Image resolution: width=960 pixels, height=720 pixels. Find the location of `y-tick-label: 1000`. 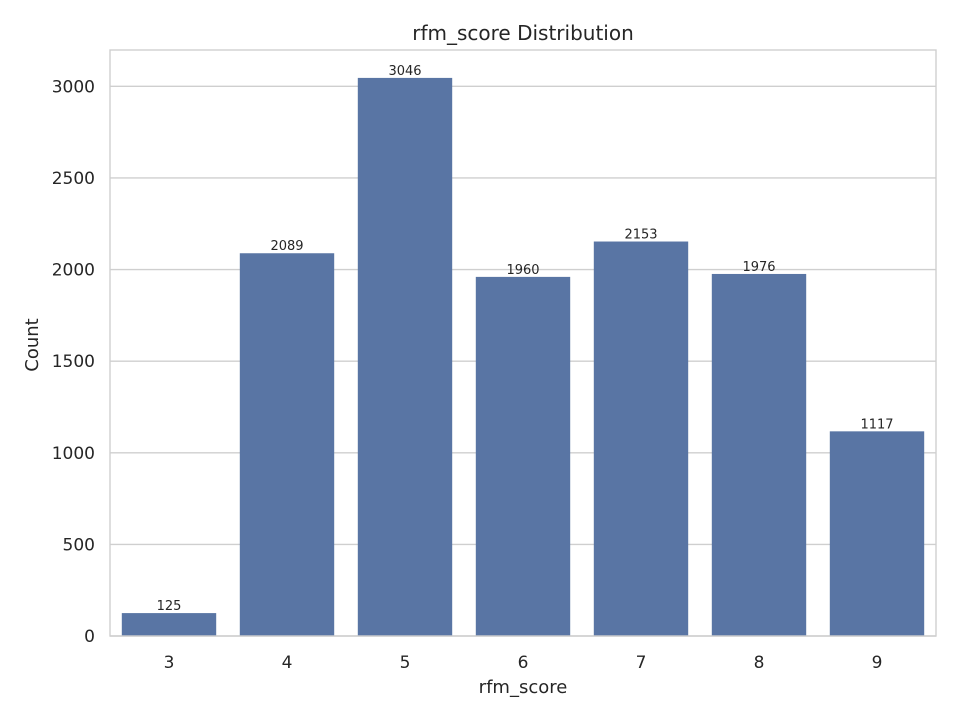

y-tick-label: 1000 is located at coordinates (73, 454).